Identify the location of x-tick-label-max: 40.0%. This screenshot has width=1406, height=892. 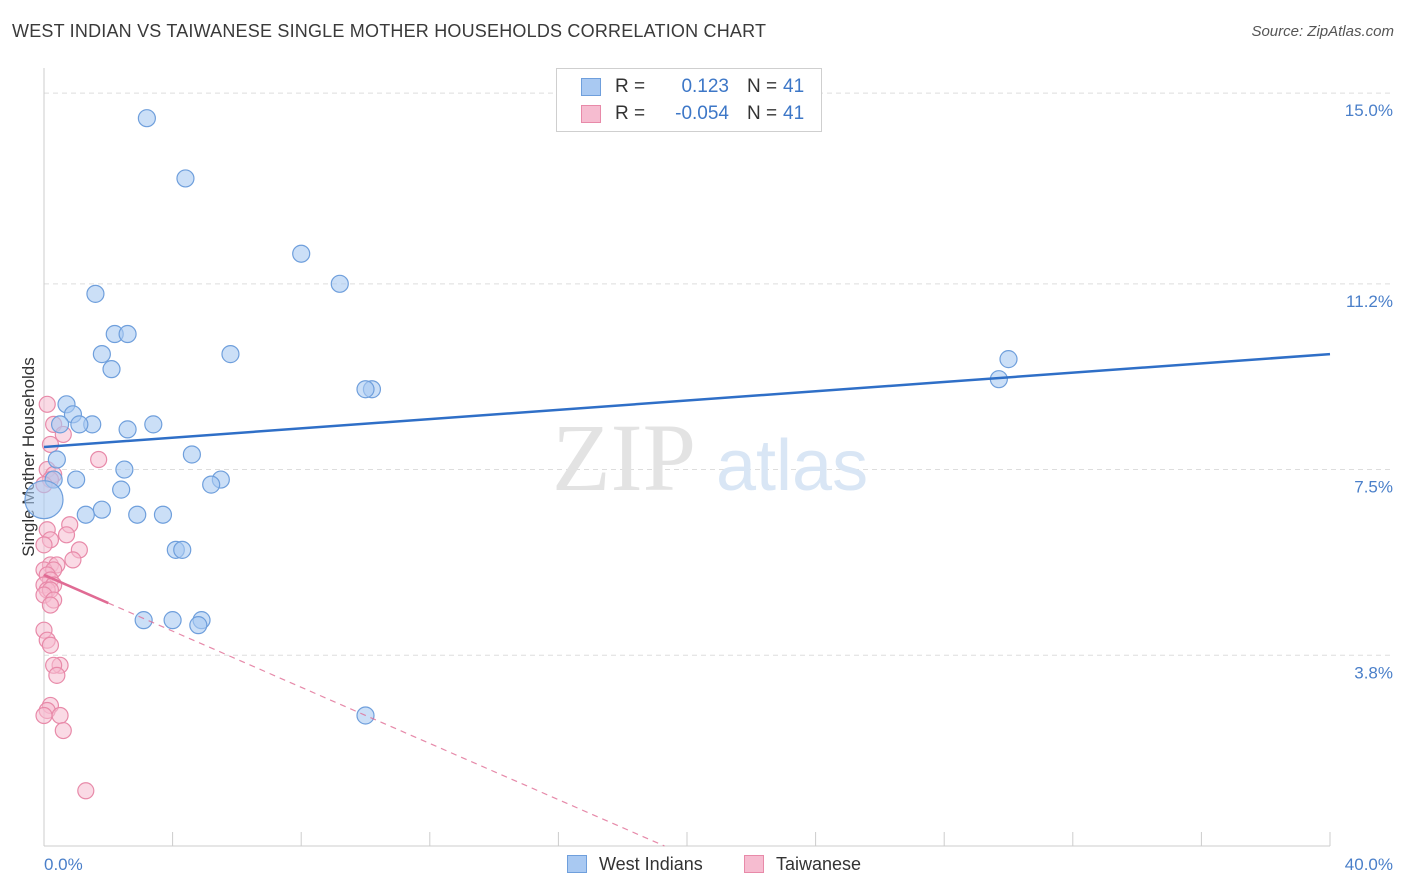
(1369, 864).